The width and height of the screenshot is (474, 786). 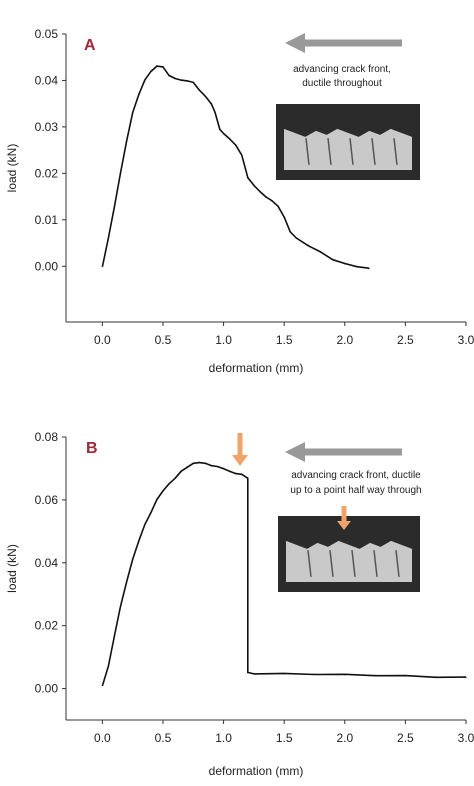 I want to click on annotation-text: up to a point half way through, so click(x=355, y=490).